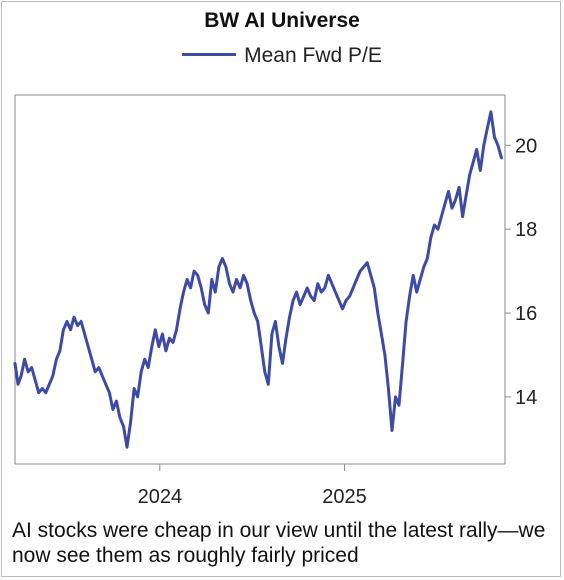 This screenshot has width=564, height=580. Describe the element at coordinates (344, 497) in the screenshot. I see `x-tick-label: 2025` at that location.